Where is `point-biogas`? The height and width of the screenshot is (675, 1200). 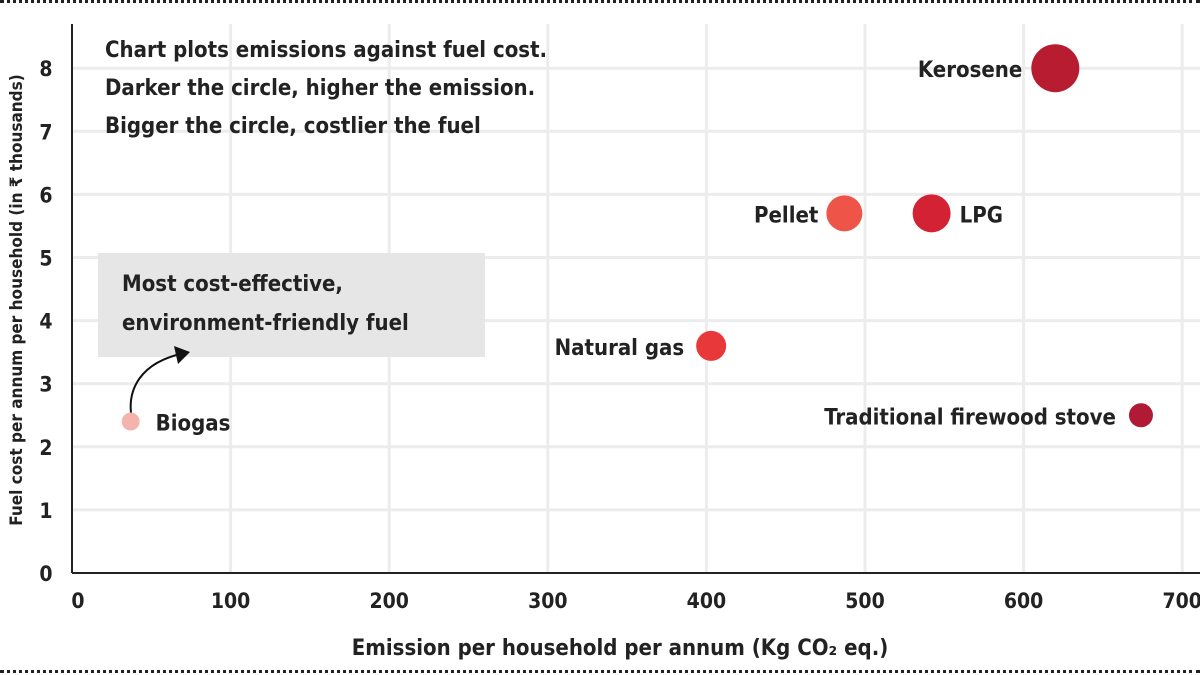 point-biogas is located at coordinates (130, 421).